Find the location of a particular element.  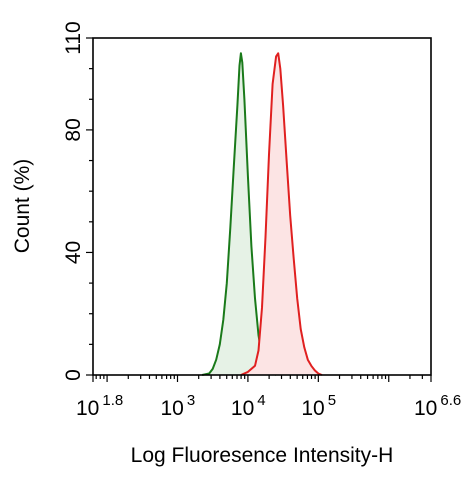

series-1-area is located at coordinates (239, 214).